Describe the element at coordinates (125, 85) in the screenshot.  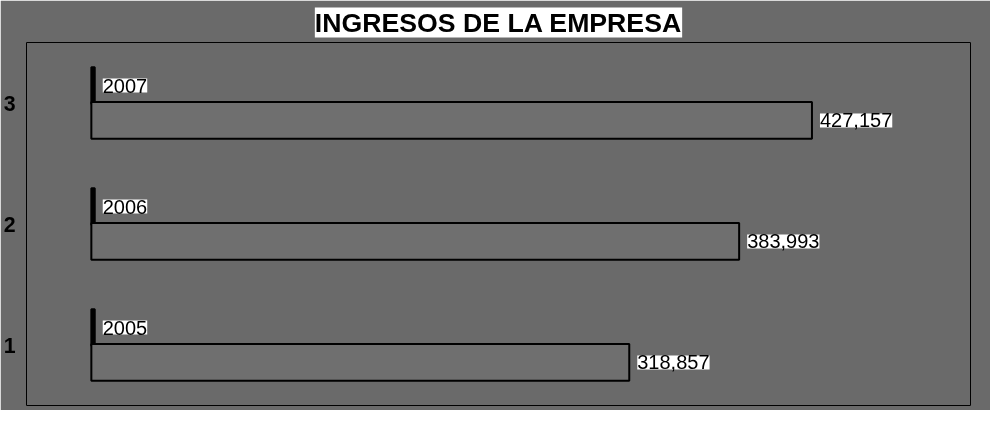
I see `data-label: 2007` at that location.